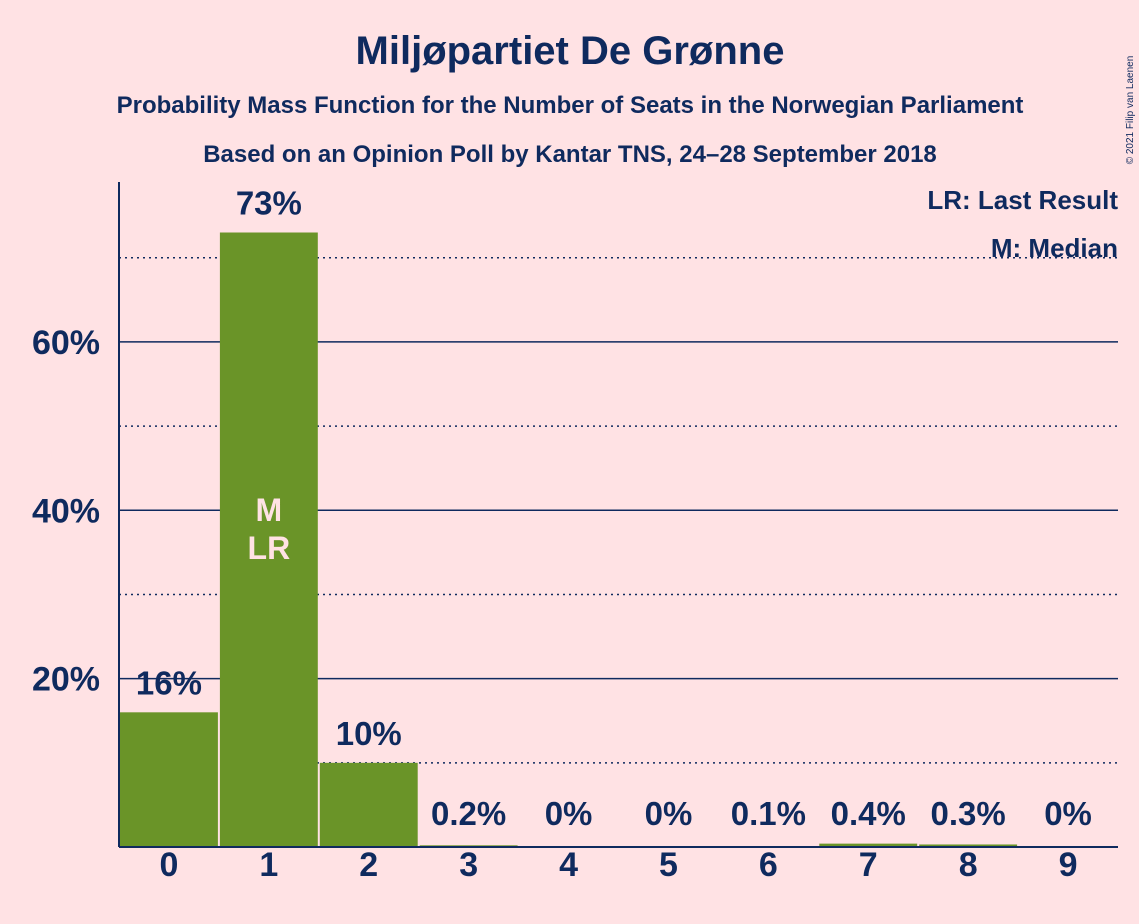  I want to click on value-label-0: 16%, so click(169, 682).